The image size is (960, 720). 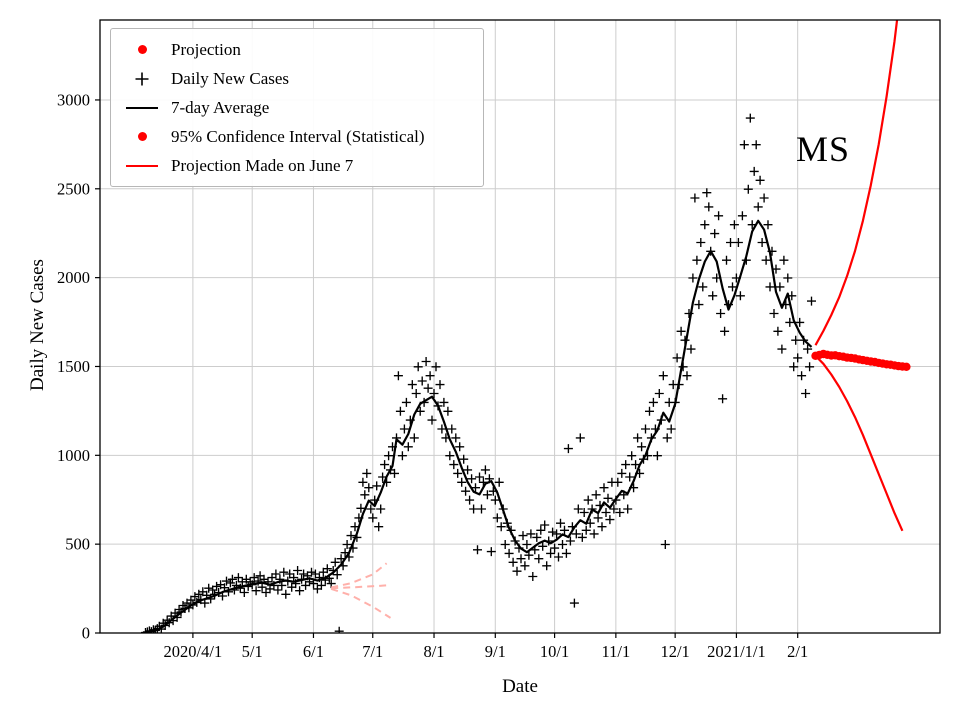 What do you see at coordinates (861, 360) in the screenshot?
I see `series-projection` at bounding box center [861, 360].